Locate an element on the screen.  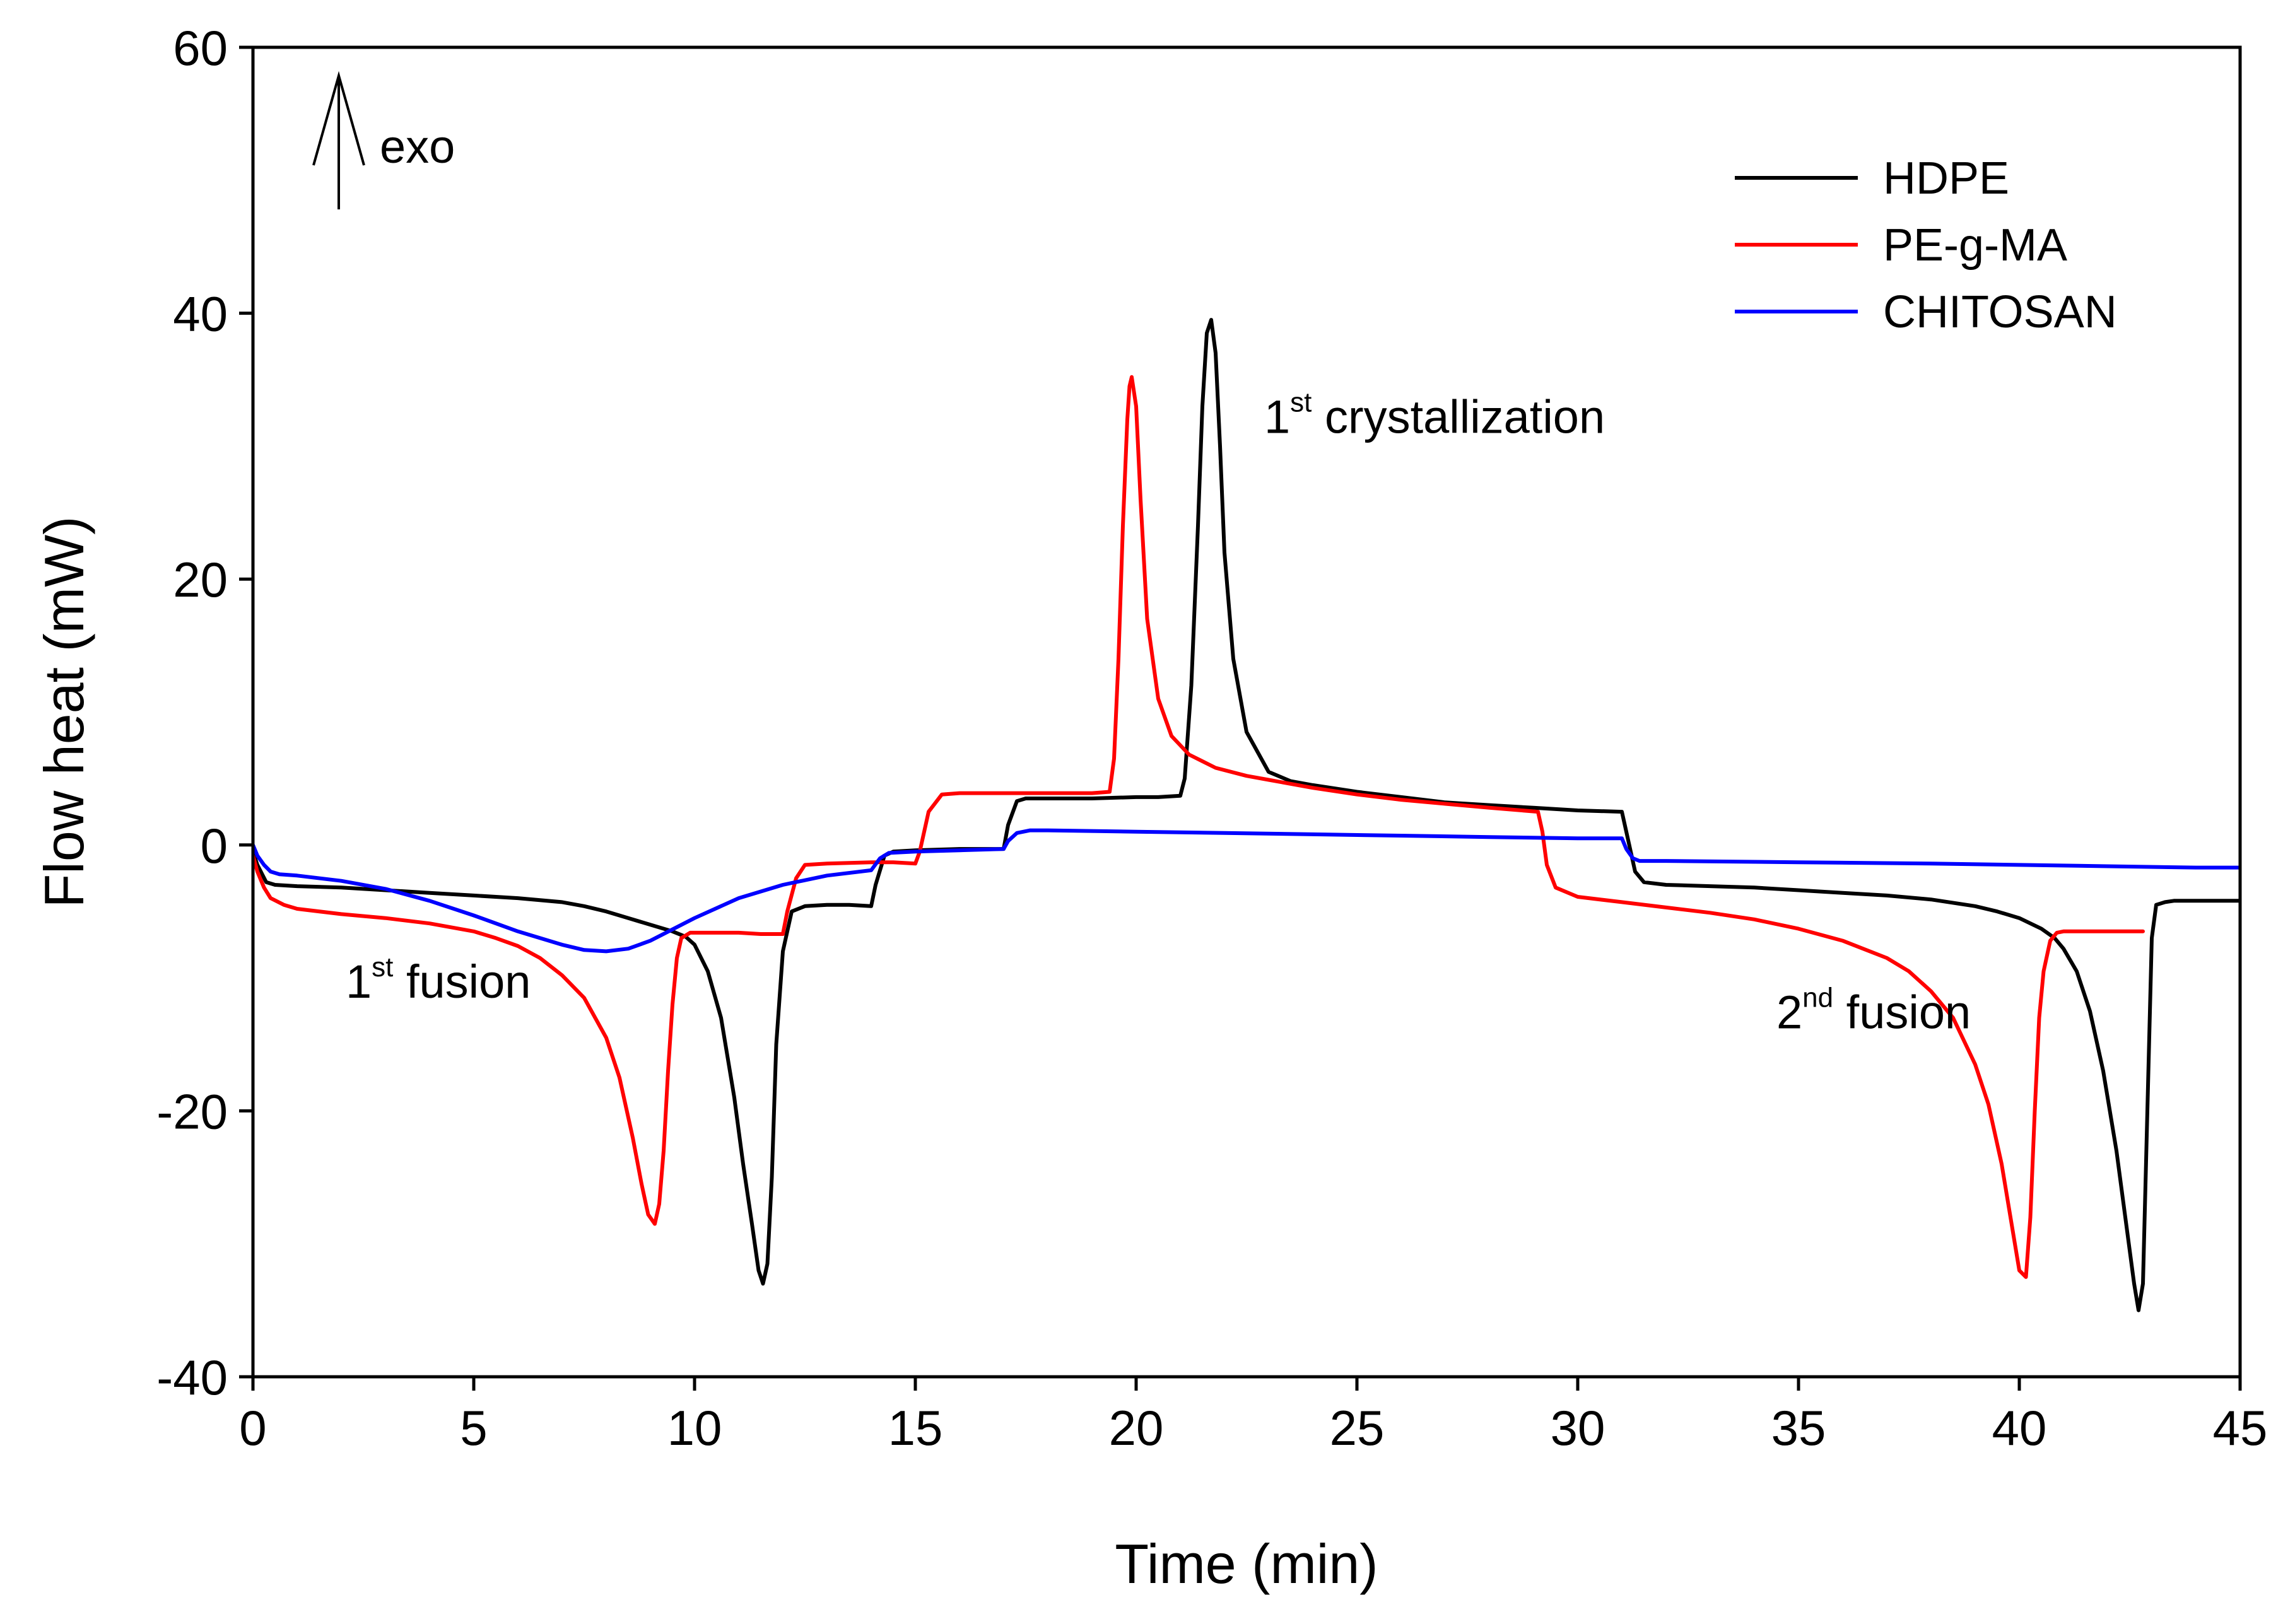
x-tick-label: 30 is located at coordinates (1578, 1428).